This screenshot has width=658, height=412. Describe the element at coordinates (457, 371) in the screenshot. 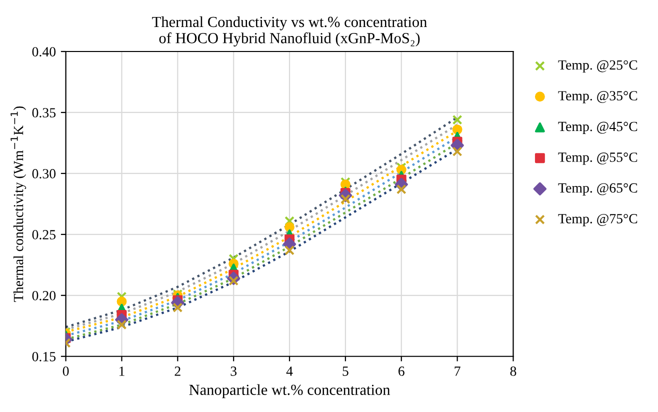

I see `x-tick-label: 7` at that location.